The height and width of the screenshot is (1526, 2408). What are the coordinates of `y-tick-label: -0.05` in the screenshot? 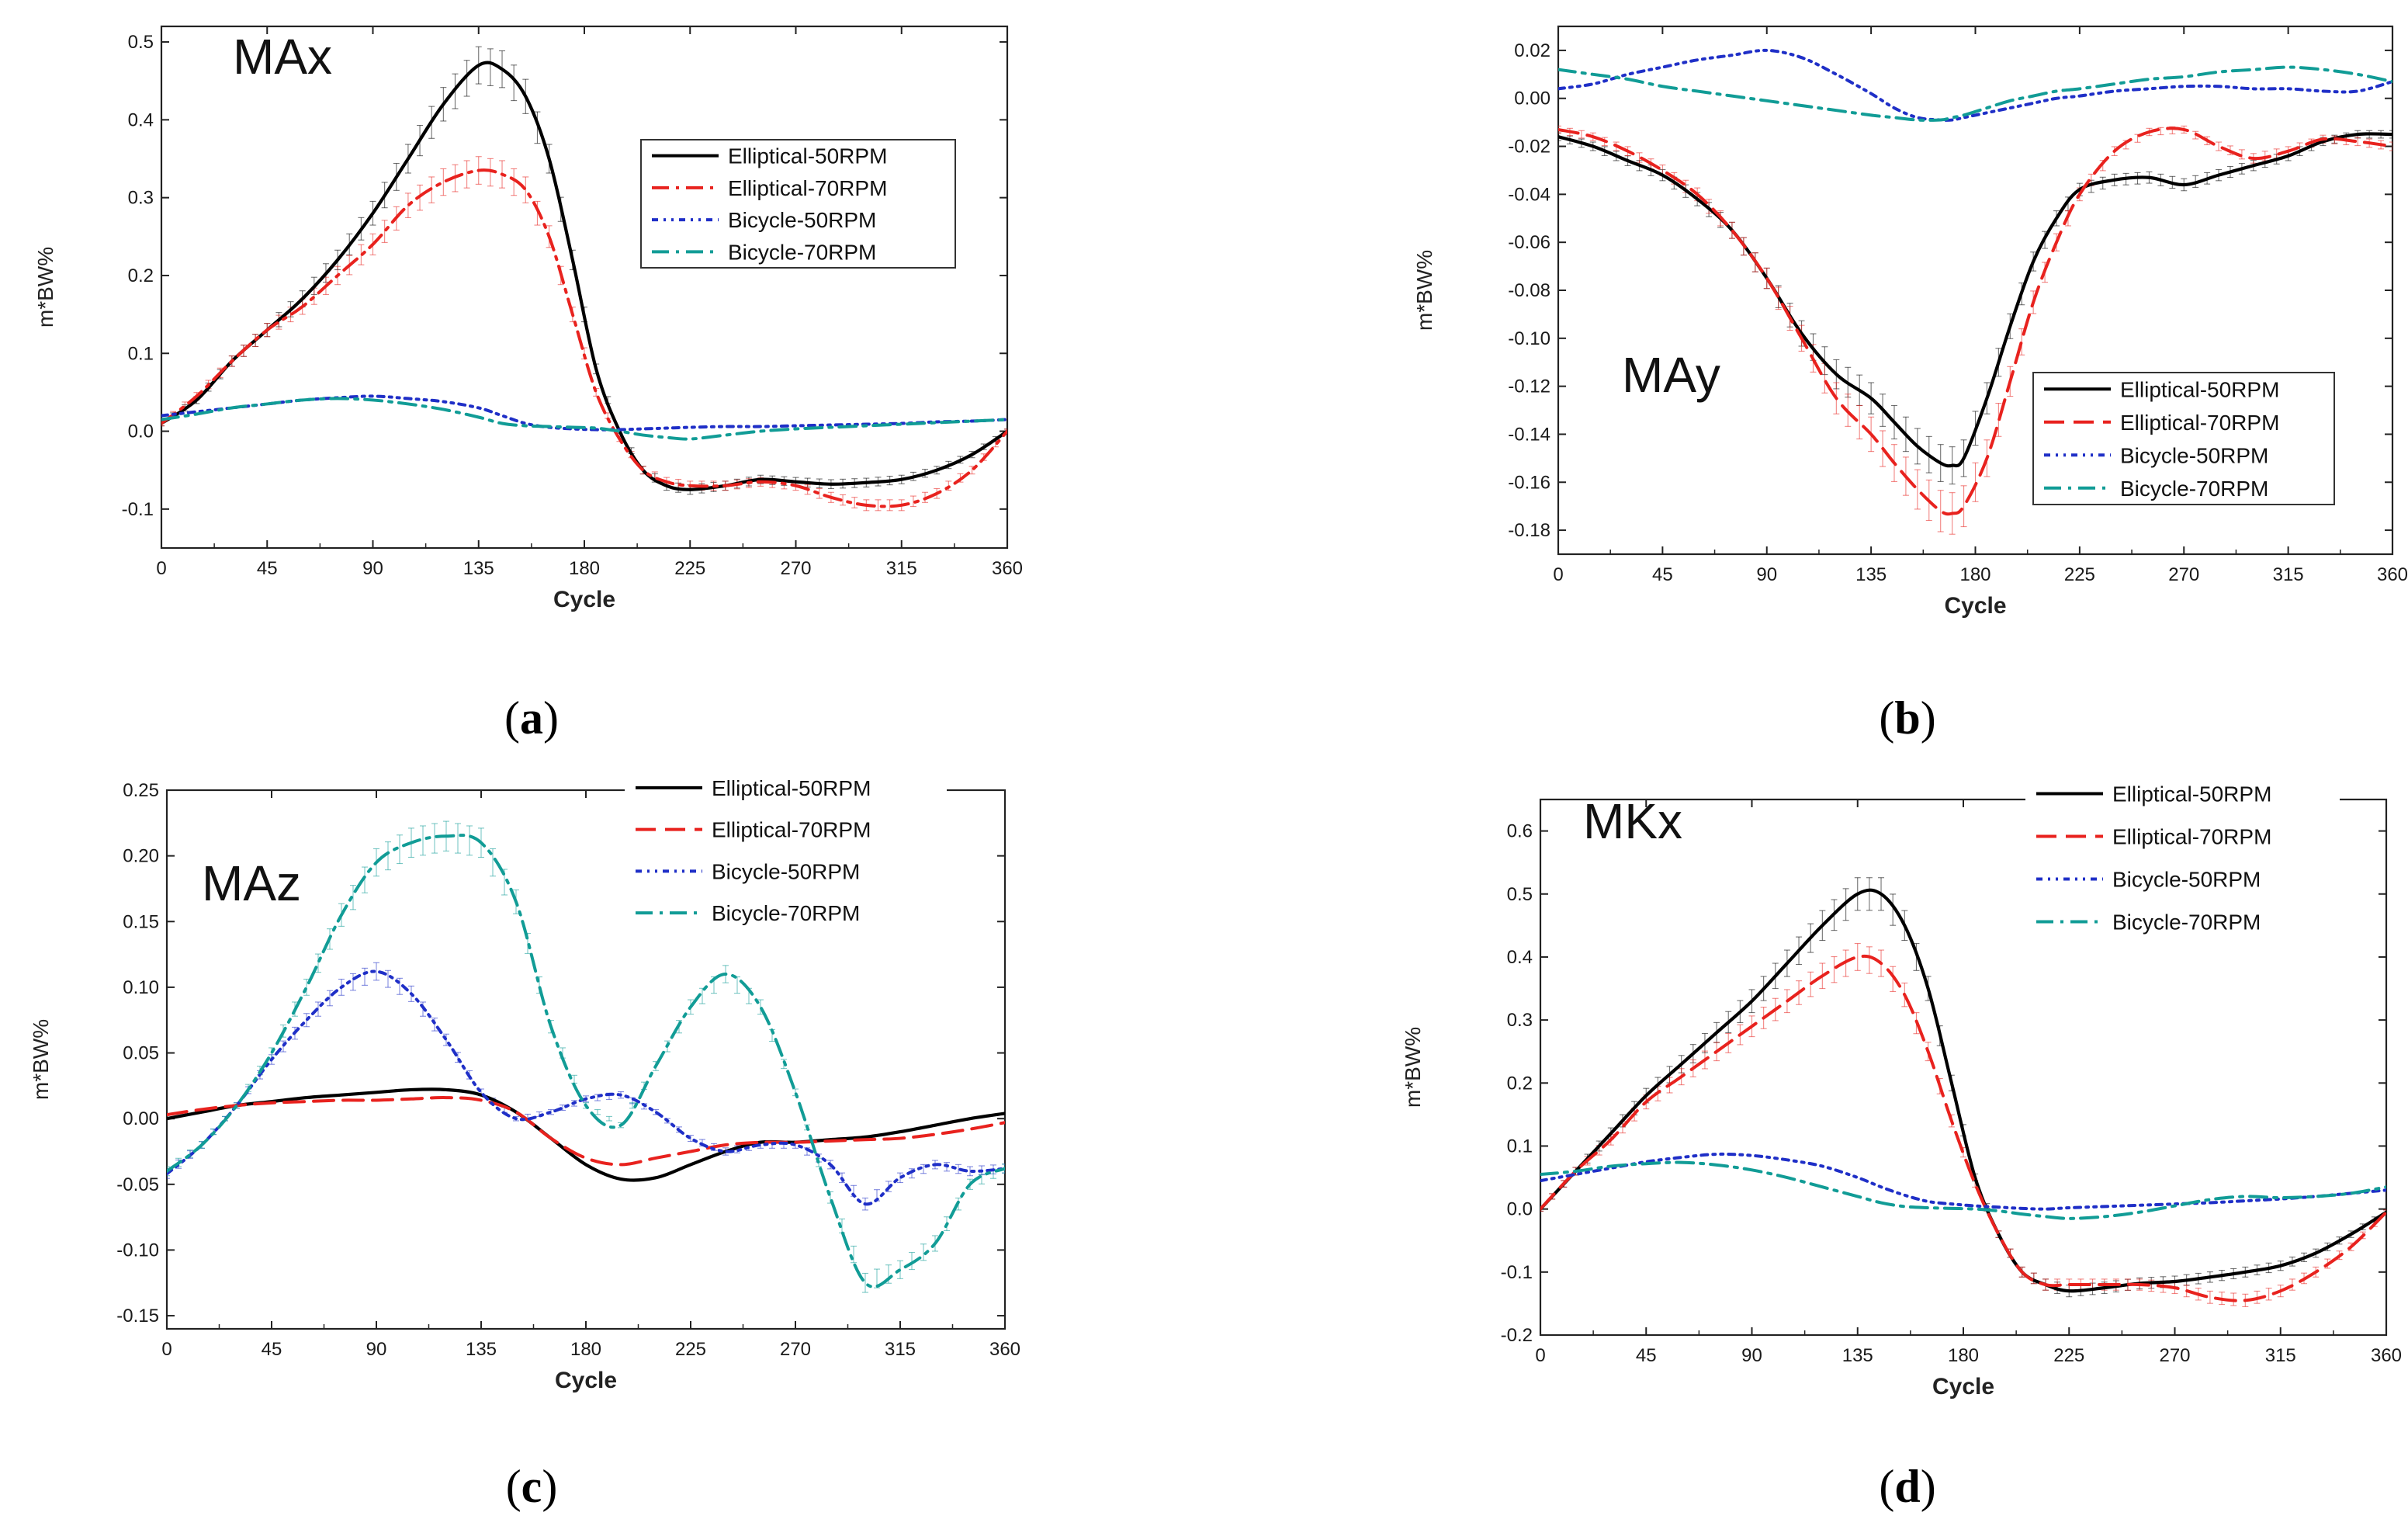 It's located at (137, 1184).